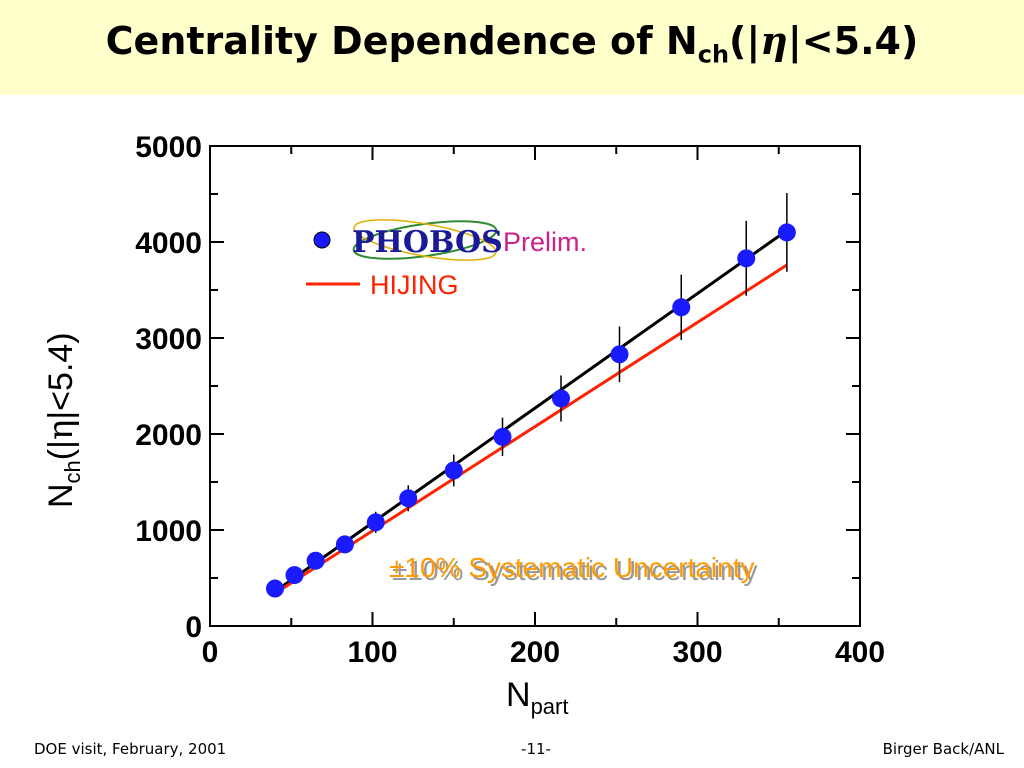 The height and width of the screenshot is (768, 1024). Describe the element at coordinates (61, 430) in the screenshot. I see `y-axis-label-eta: η` at that location.